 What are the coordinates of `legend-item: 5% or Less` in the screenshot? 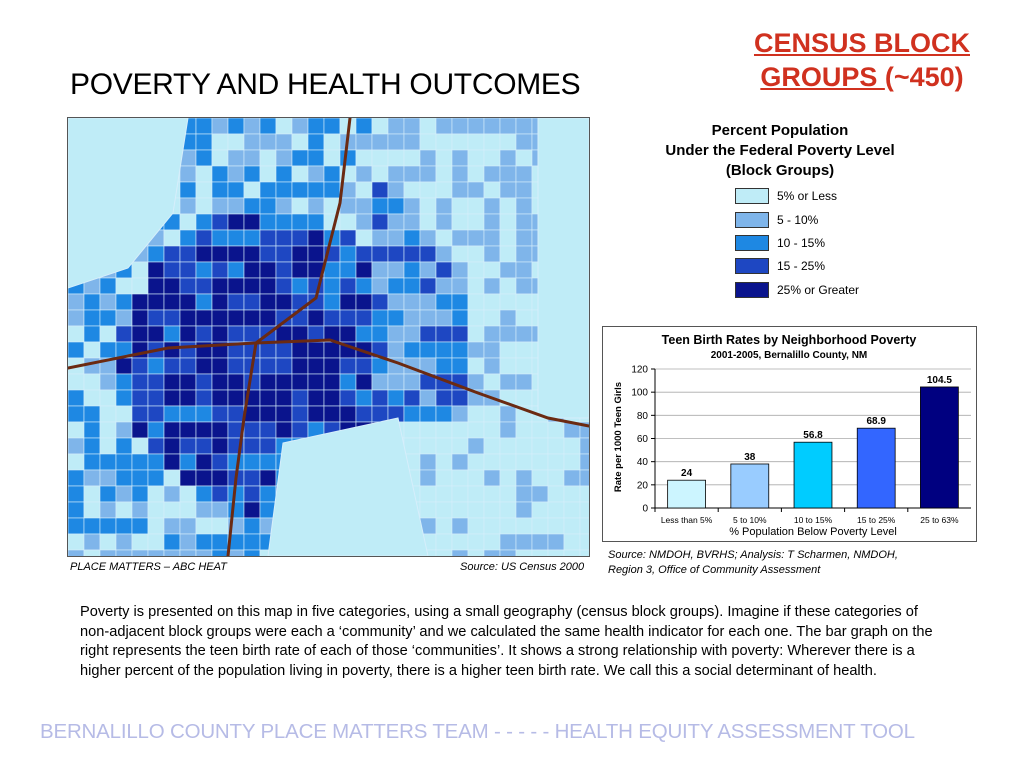 It's located at (786, 196).